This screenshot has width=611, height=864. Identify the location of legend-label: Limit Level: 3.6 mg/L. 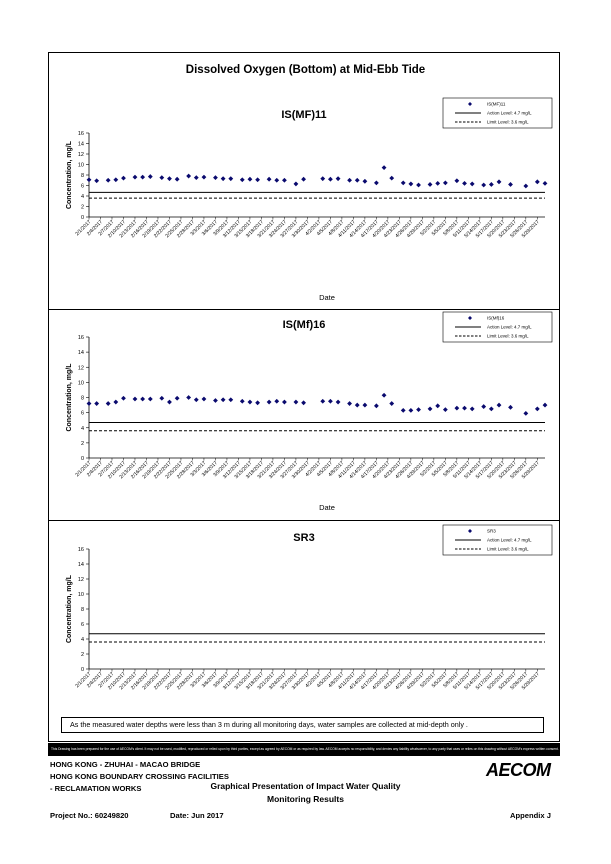
(508, 336).